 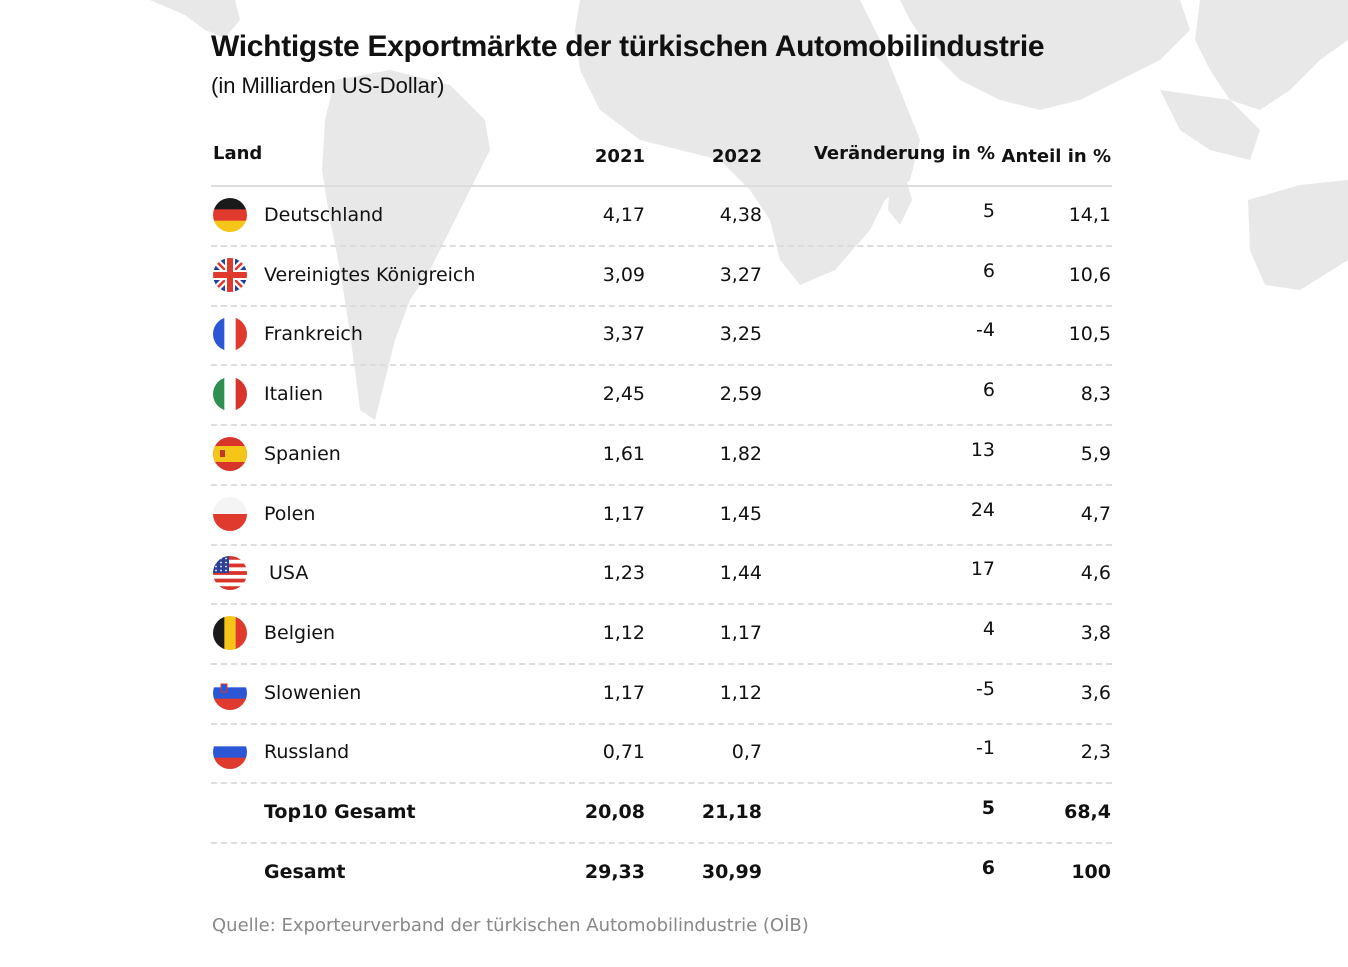 I want to click on value-2021: 3,37, so click(x=623, y=334).